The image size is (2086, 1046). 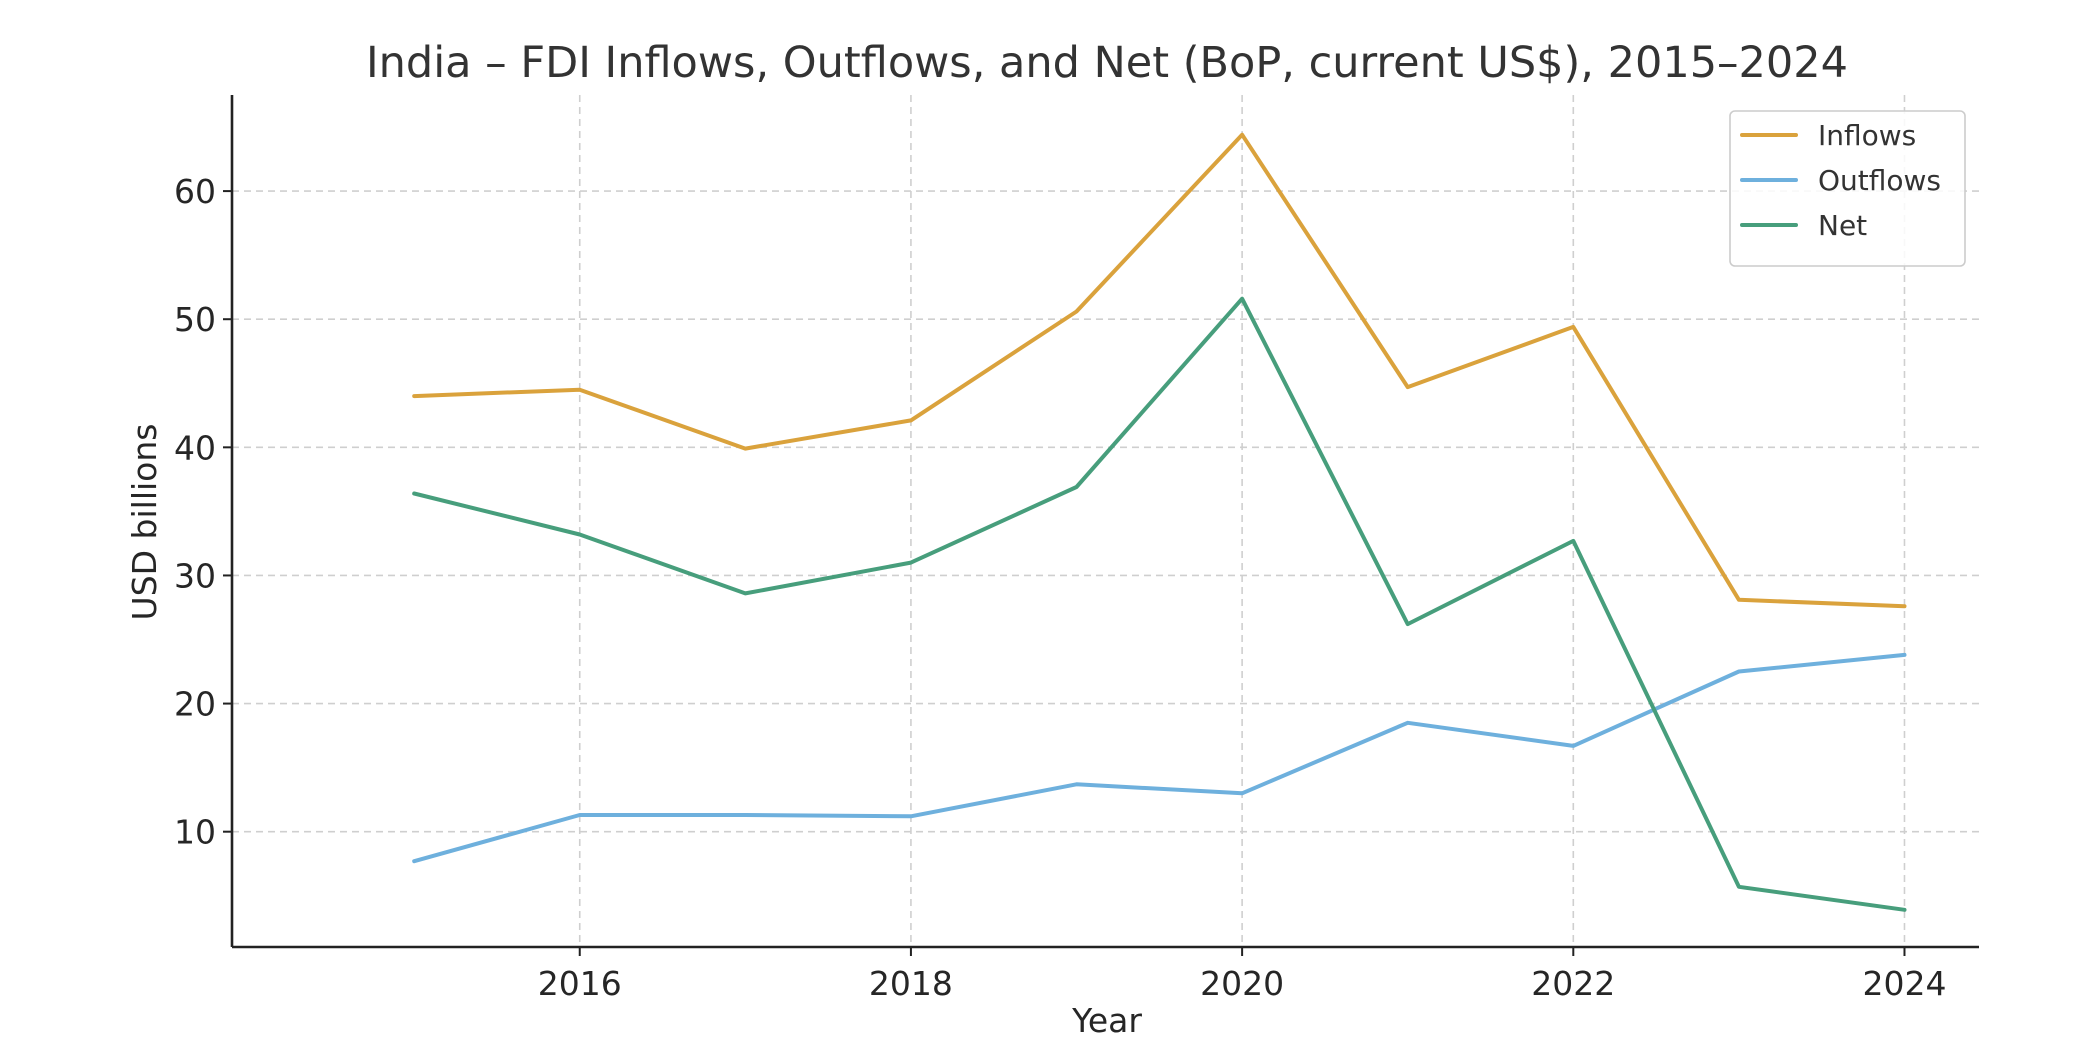 I want to click on x-axis-label: Year, so click(x=1106, y=1020).